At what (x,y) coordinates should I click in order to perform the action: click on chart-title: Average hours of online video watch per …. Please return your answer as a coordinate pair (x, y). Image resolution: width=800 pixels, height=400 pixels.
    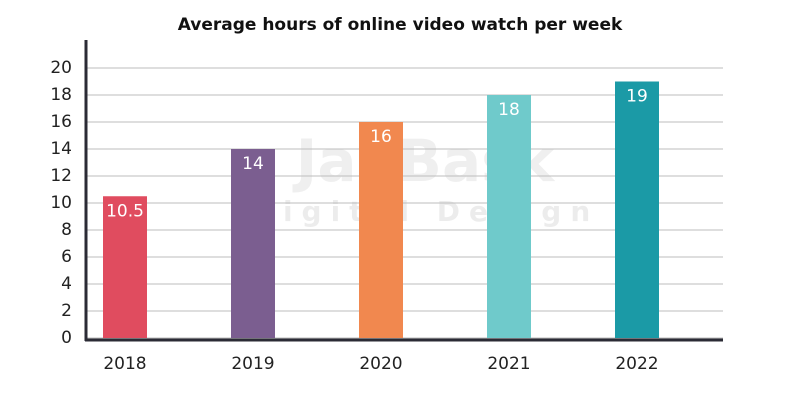
    Looking at the image, I should click on (400, 25).